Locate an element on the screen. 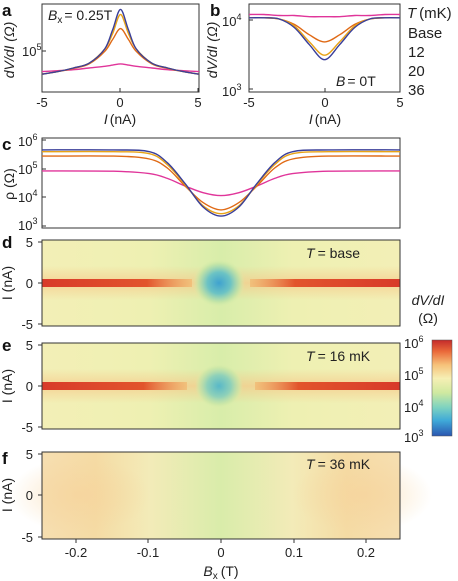  panel-c-ylabel: ρ (Ω) is located at coordinates (9, 184).